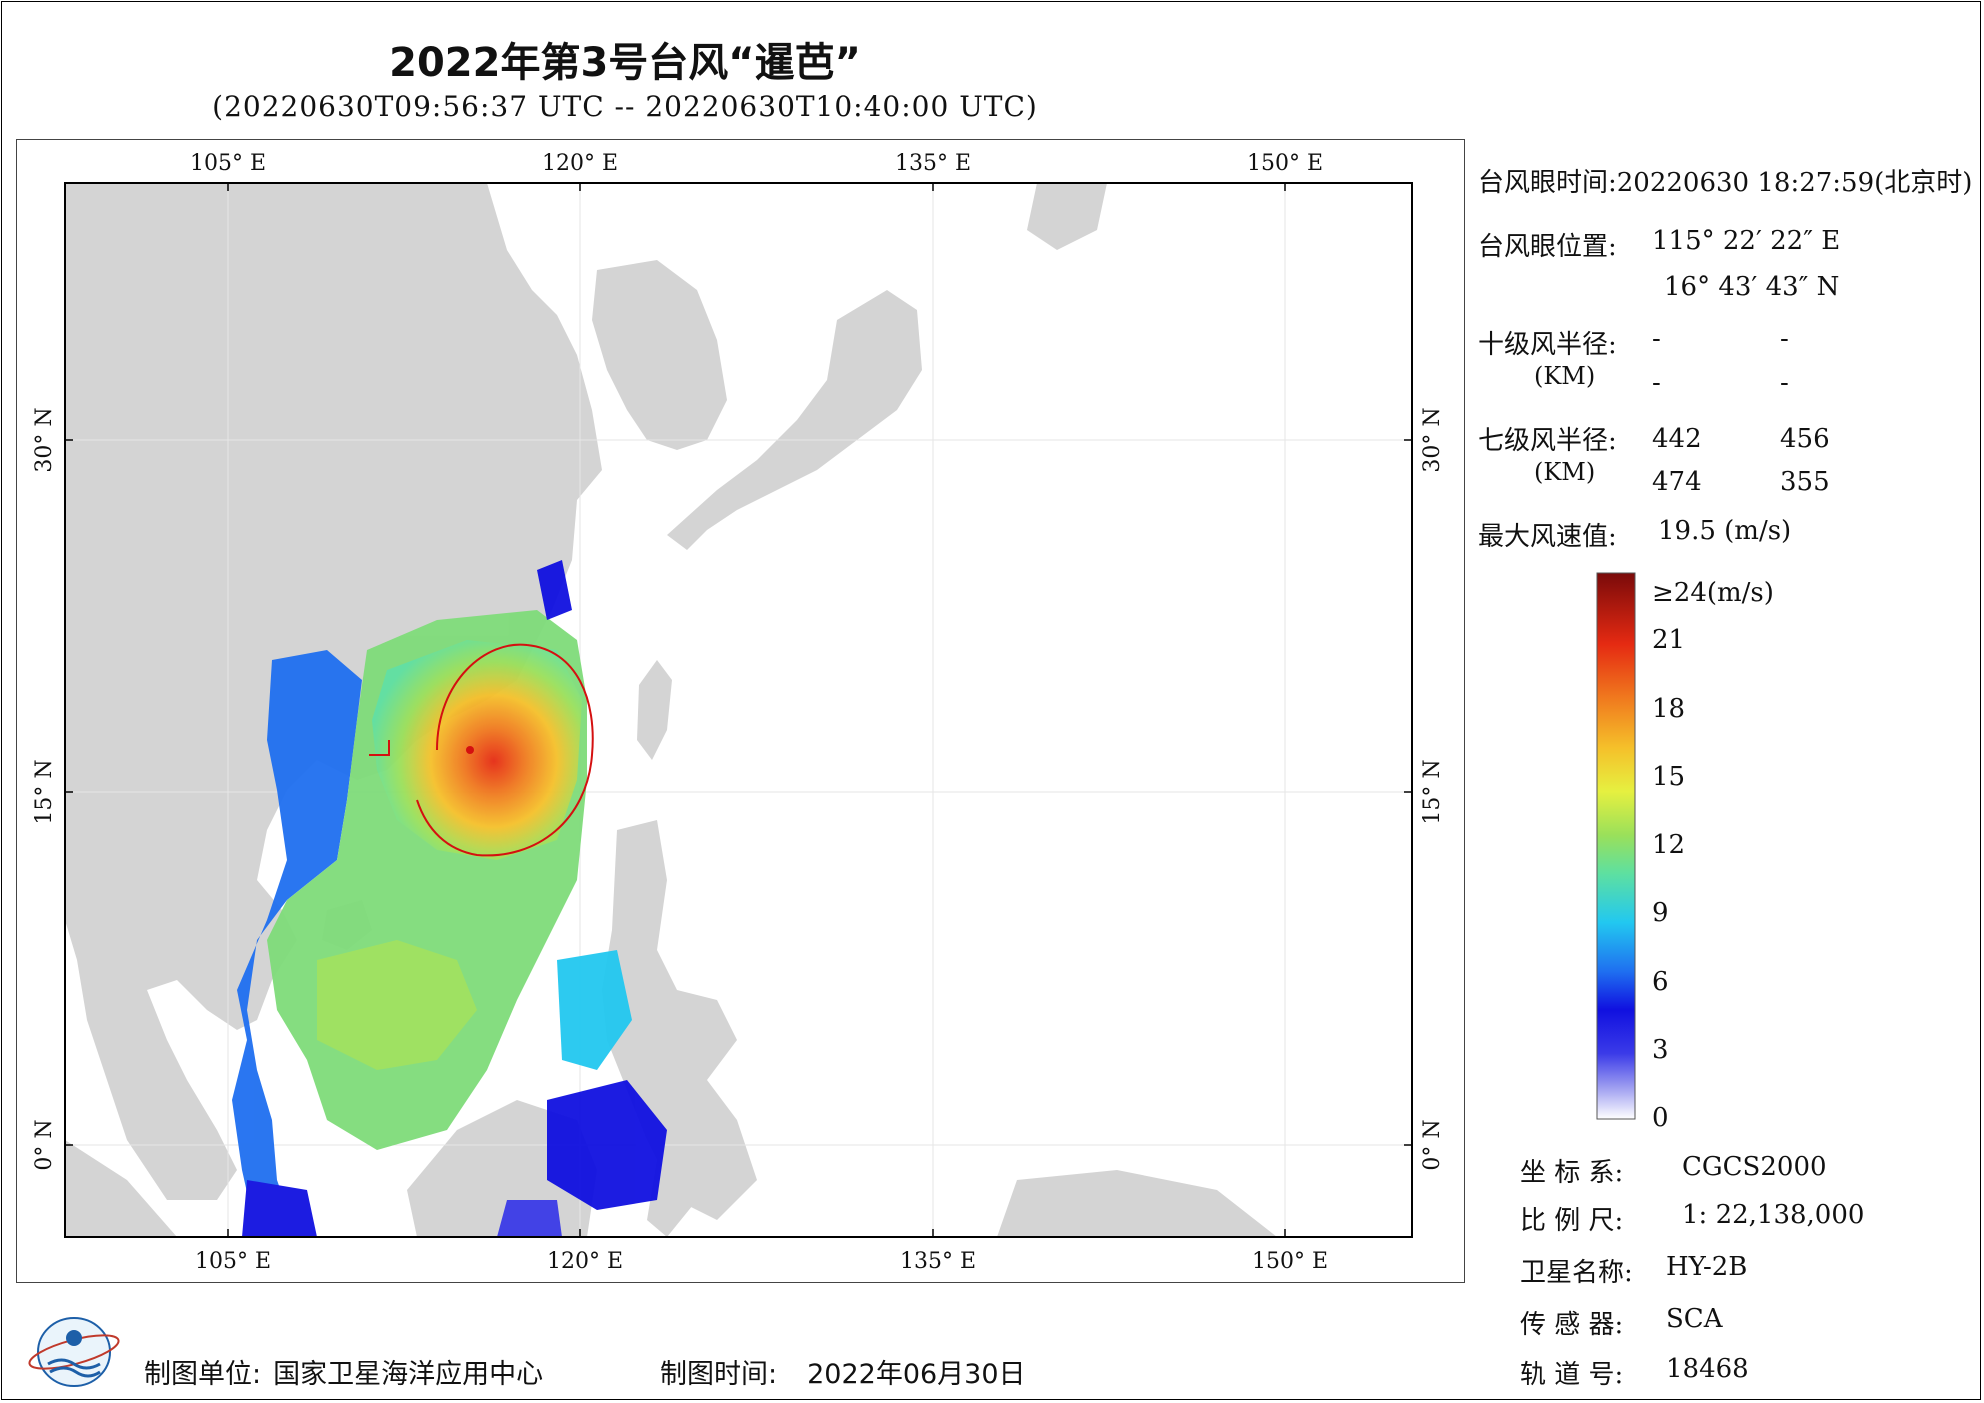 The width and height of the screenshot is (1984, 1403). What do you see at coordinates (1746, 241) in the screenshot?
I see `eye-lon-value: 115° 22′ 22″ E` at bounding box center [1746, 241].